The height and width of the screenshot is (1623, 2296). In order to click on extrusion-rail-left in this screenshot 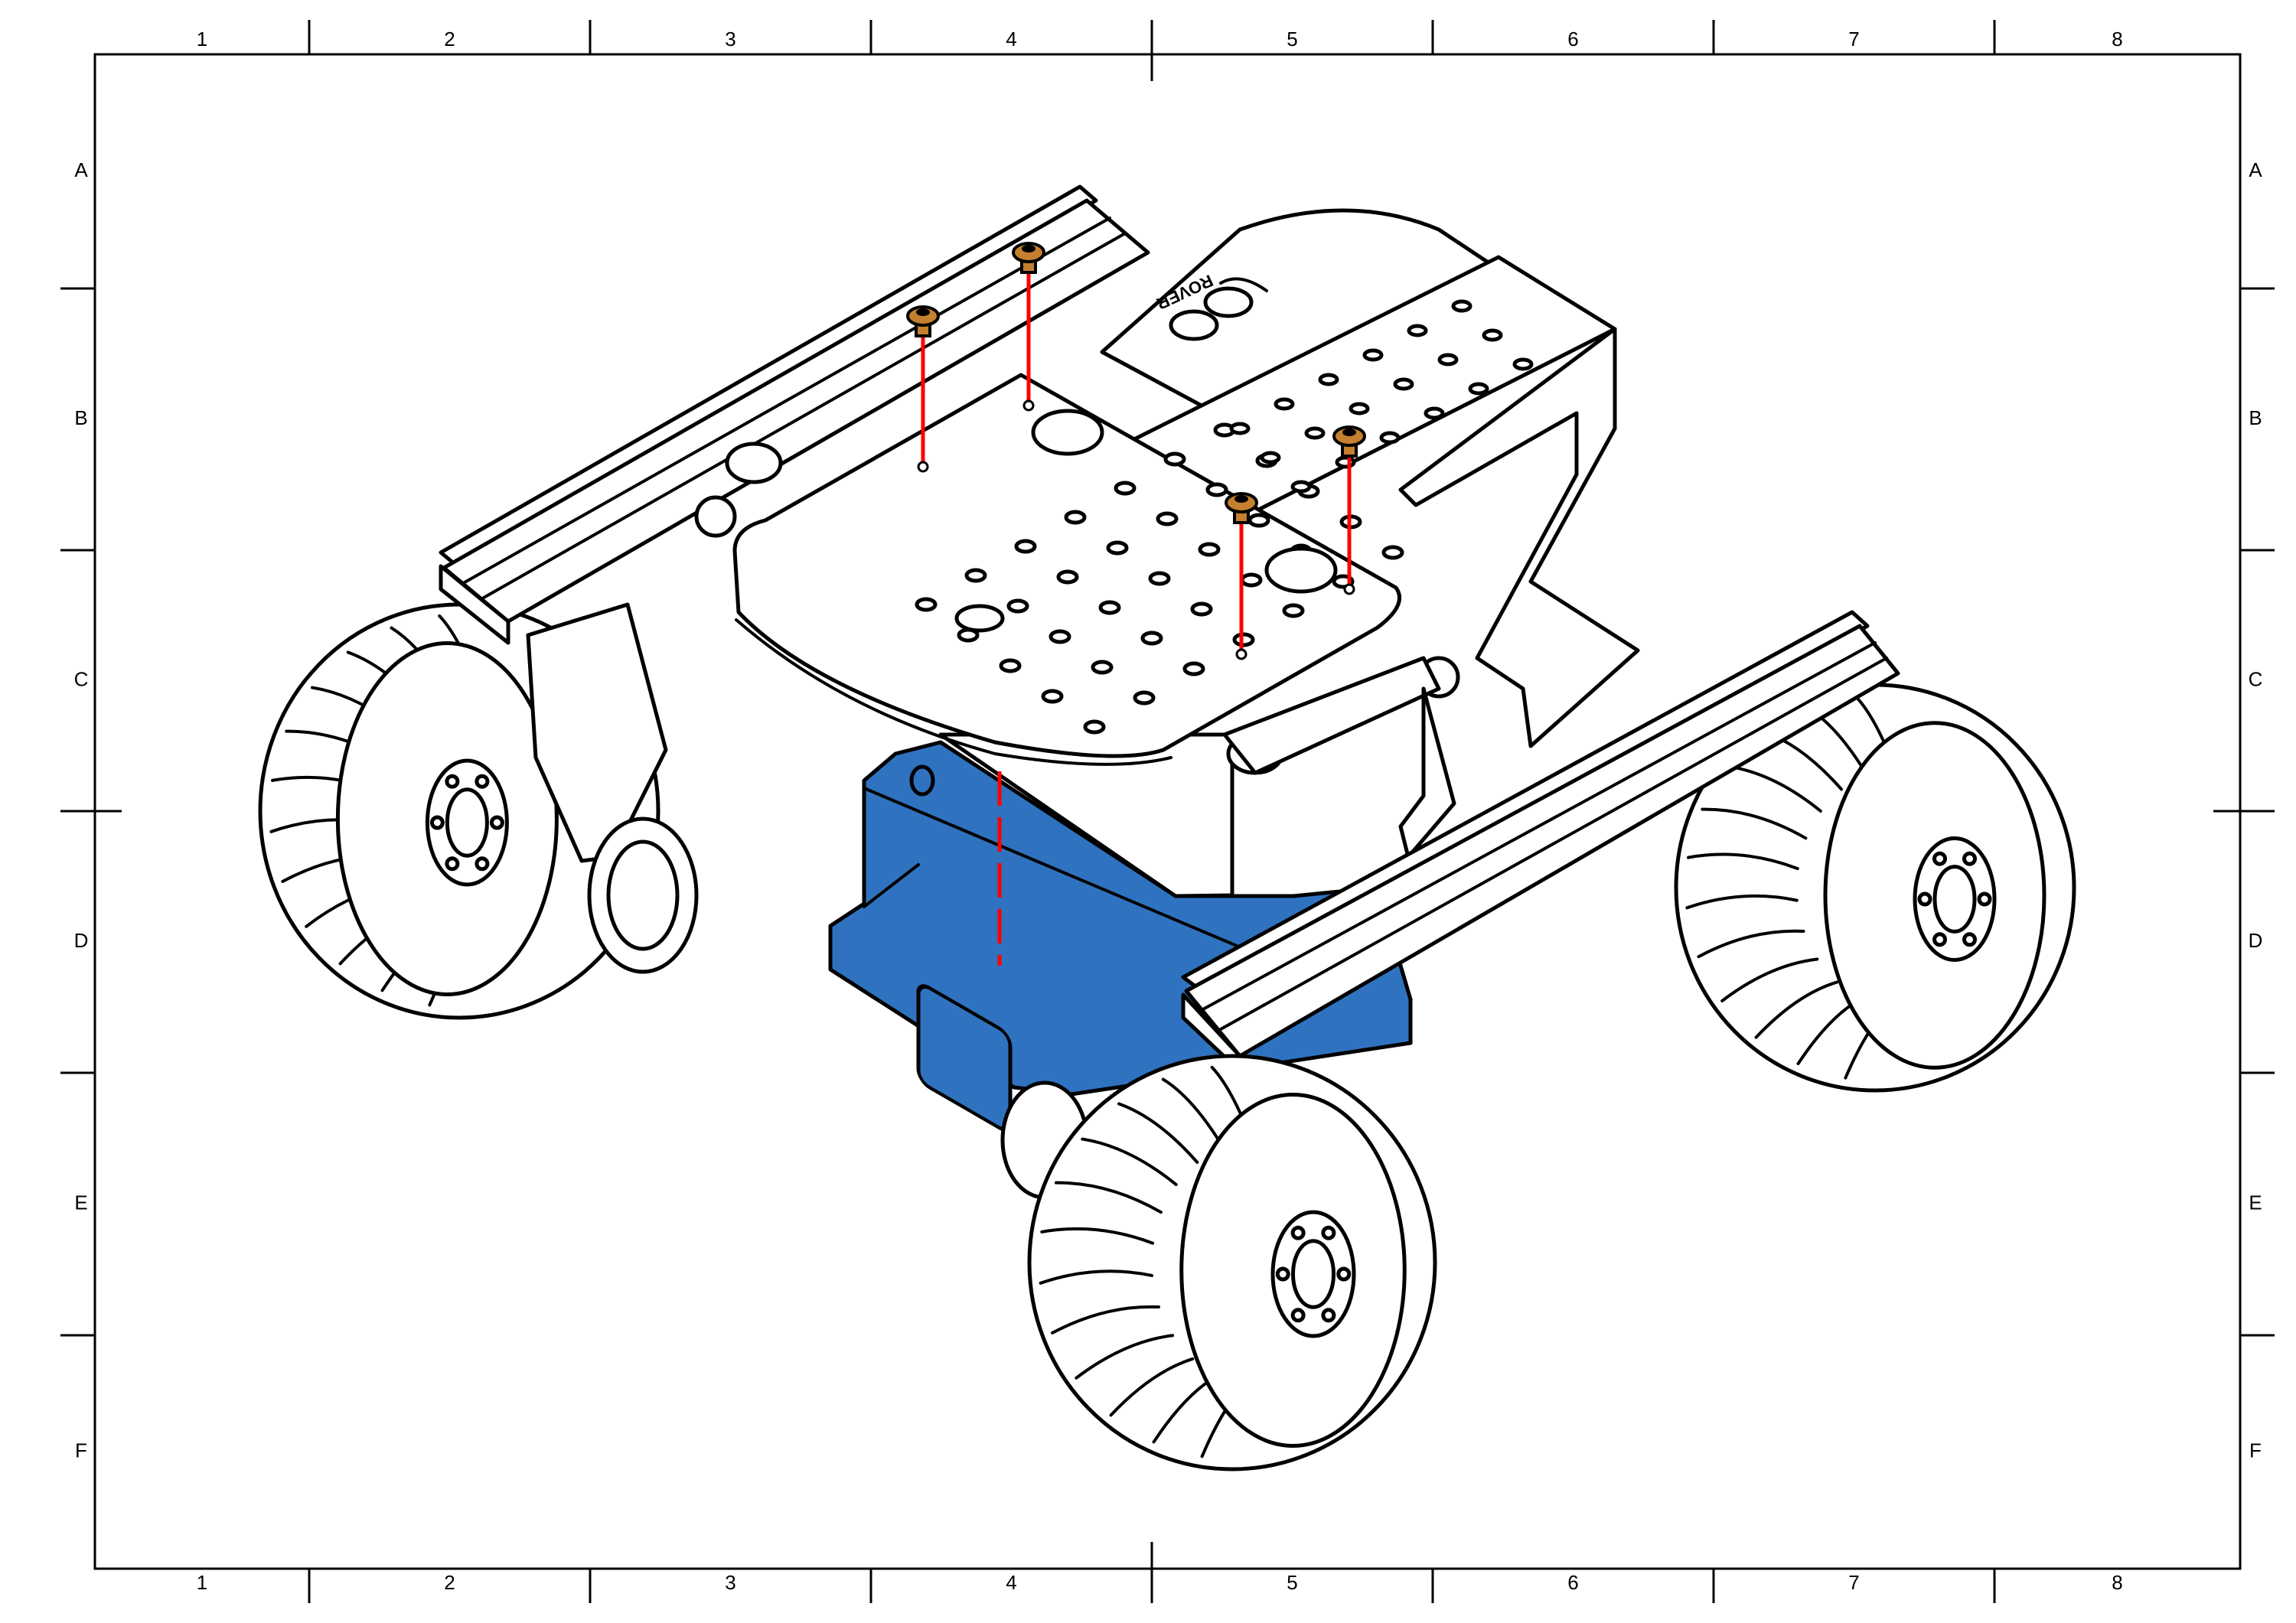, I will do `click(794, 414)`.